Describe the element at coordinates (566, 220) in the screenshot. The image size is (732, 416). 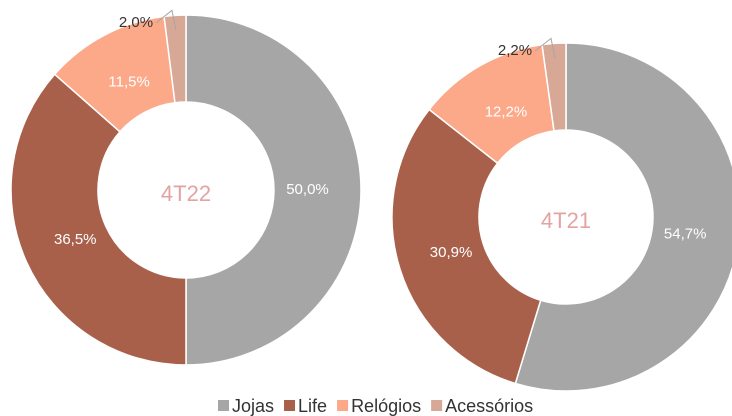
I see `center-label: 4T21` at that location.